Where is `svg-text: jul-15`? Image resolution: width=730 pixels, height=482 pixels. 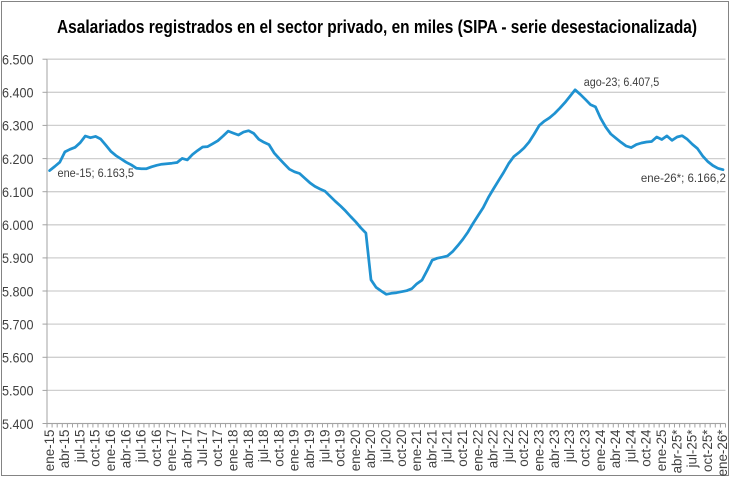
svg-text: jul-15 is located at coordinates (79, 447).